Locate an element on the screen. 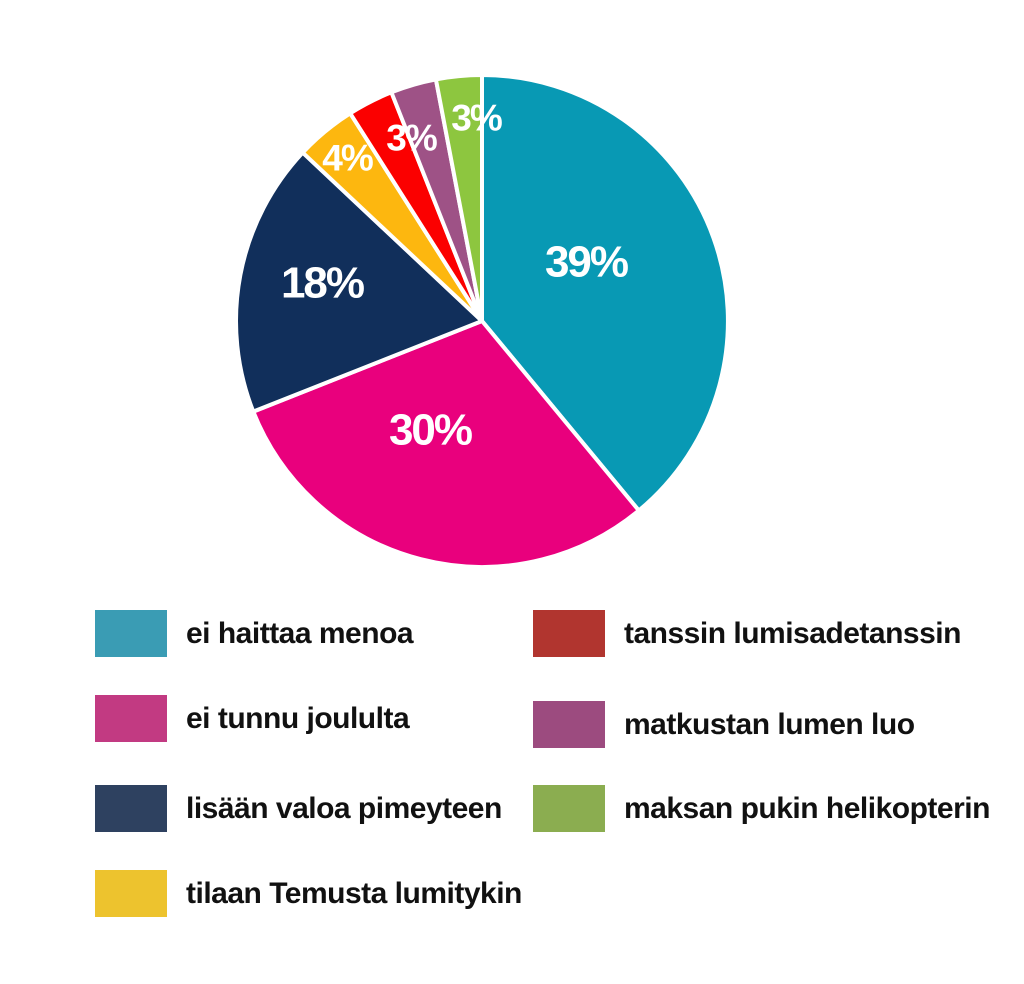 Image resolution: width=1024 pixels, height=984 pixels. legend-item: maksan pukin helikopterin is located at coordinates (761, 808).